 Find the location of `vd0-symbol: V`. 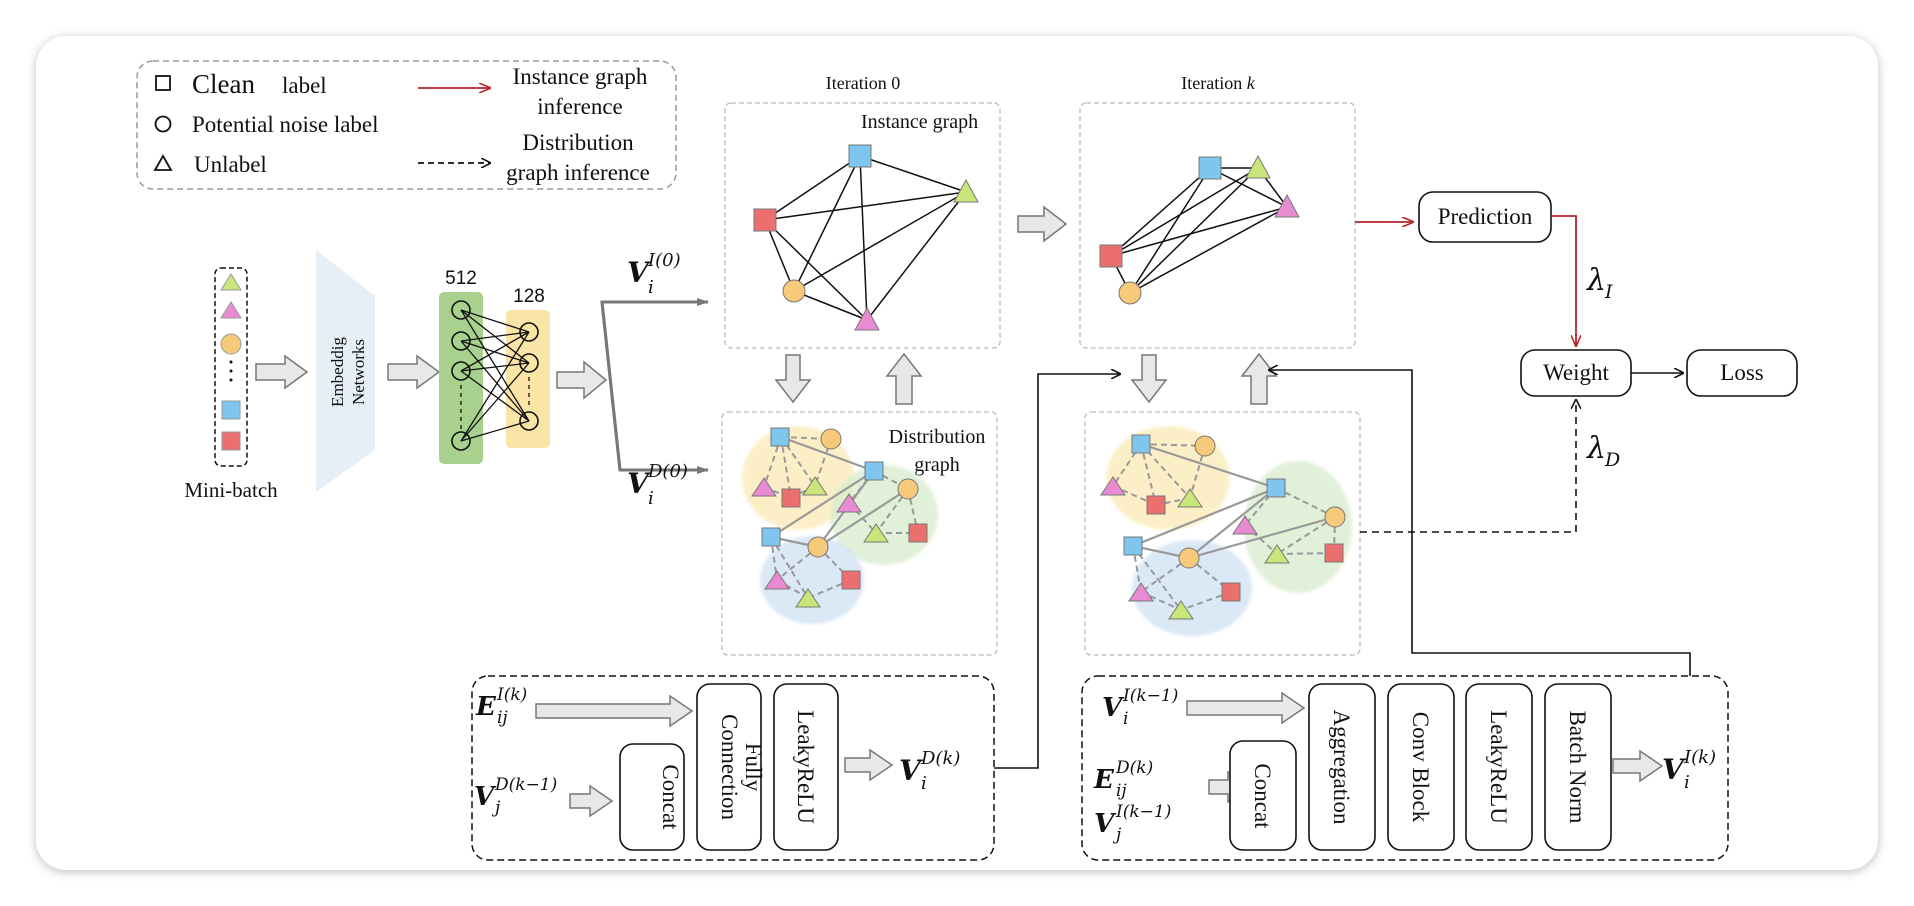

vd0-symbol: V is located at coordinates (639, 483).